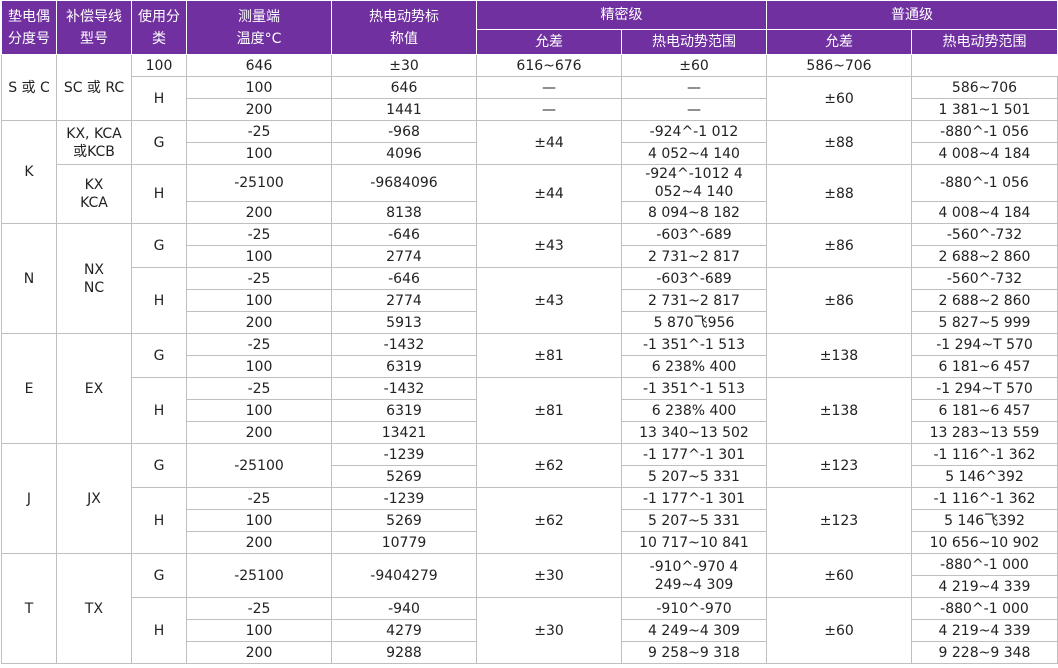  Describe the element at coordinates (259, 27) in the screenshot. I see `header-measuring-temperature: 测量端 温度°C` at that location.